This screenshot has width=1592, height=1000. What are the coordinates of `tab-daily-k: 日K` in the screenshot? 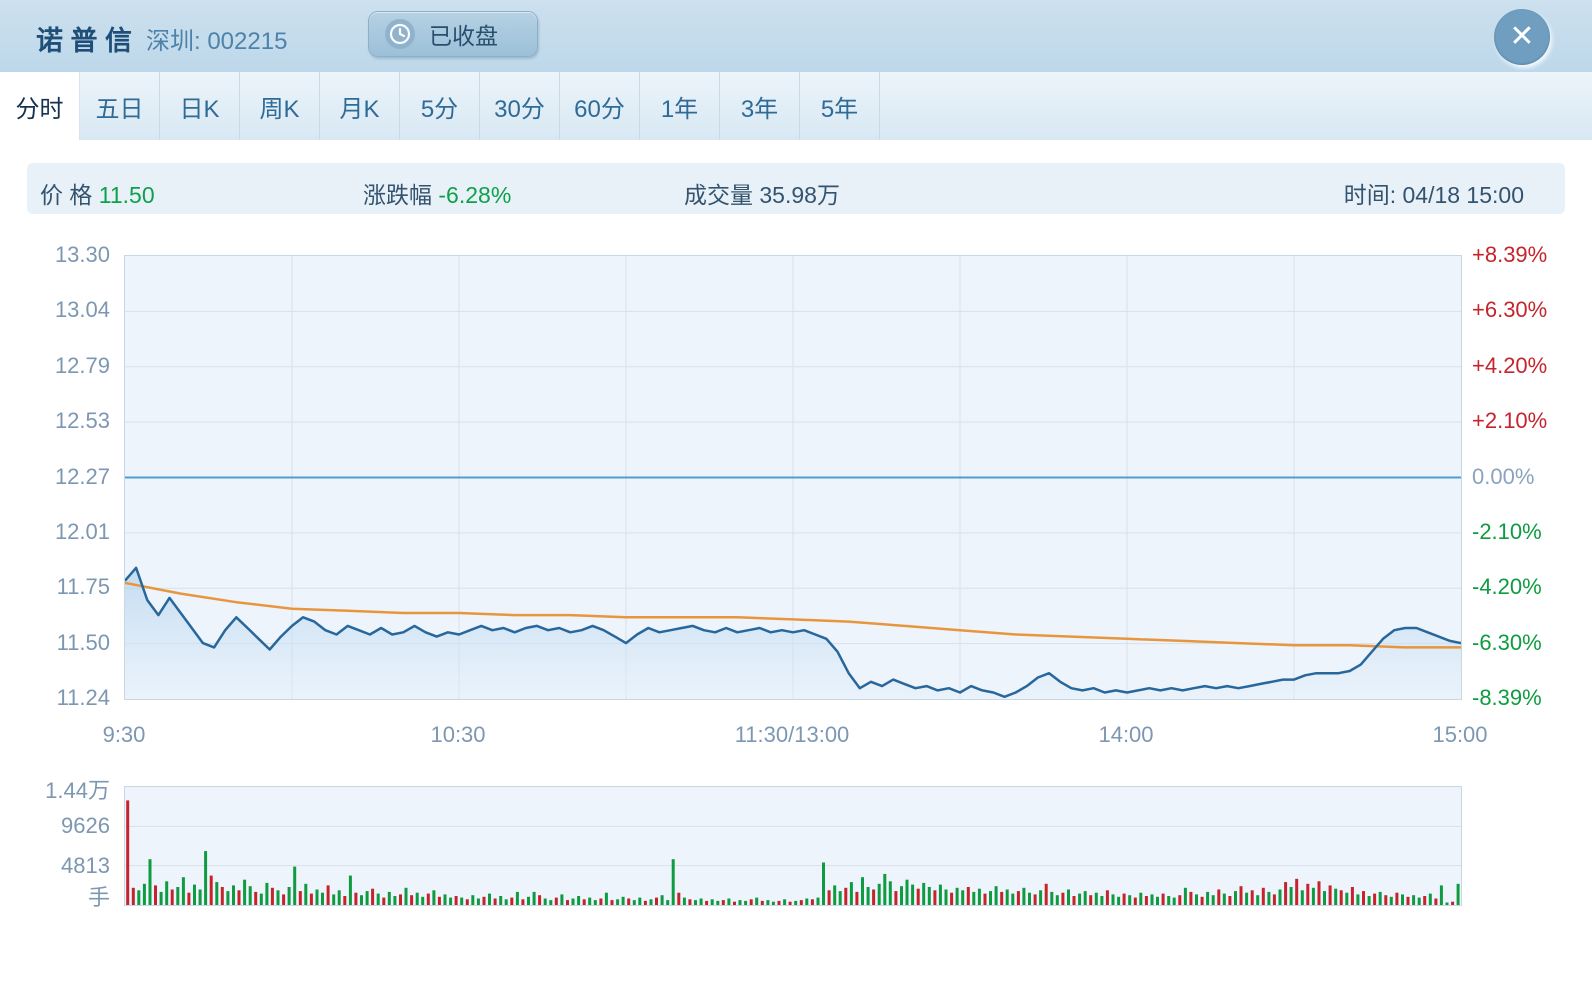 It's located at (200, 106).